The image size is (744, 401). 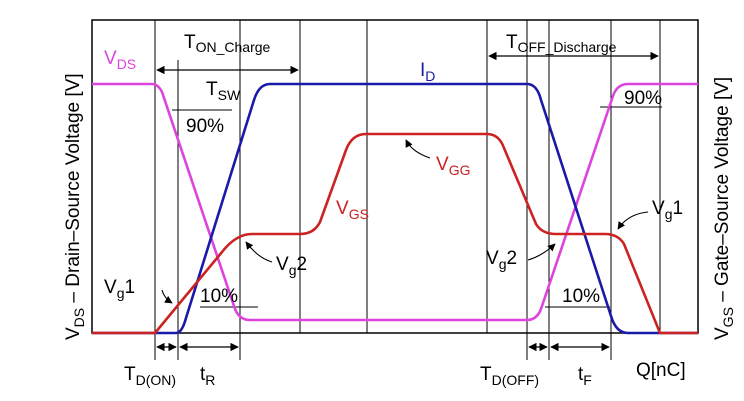 What do you see at coordinates (120, 60) in the screenshot?
I see `vds-label: VDS` at bounding box center [120, 60].